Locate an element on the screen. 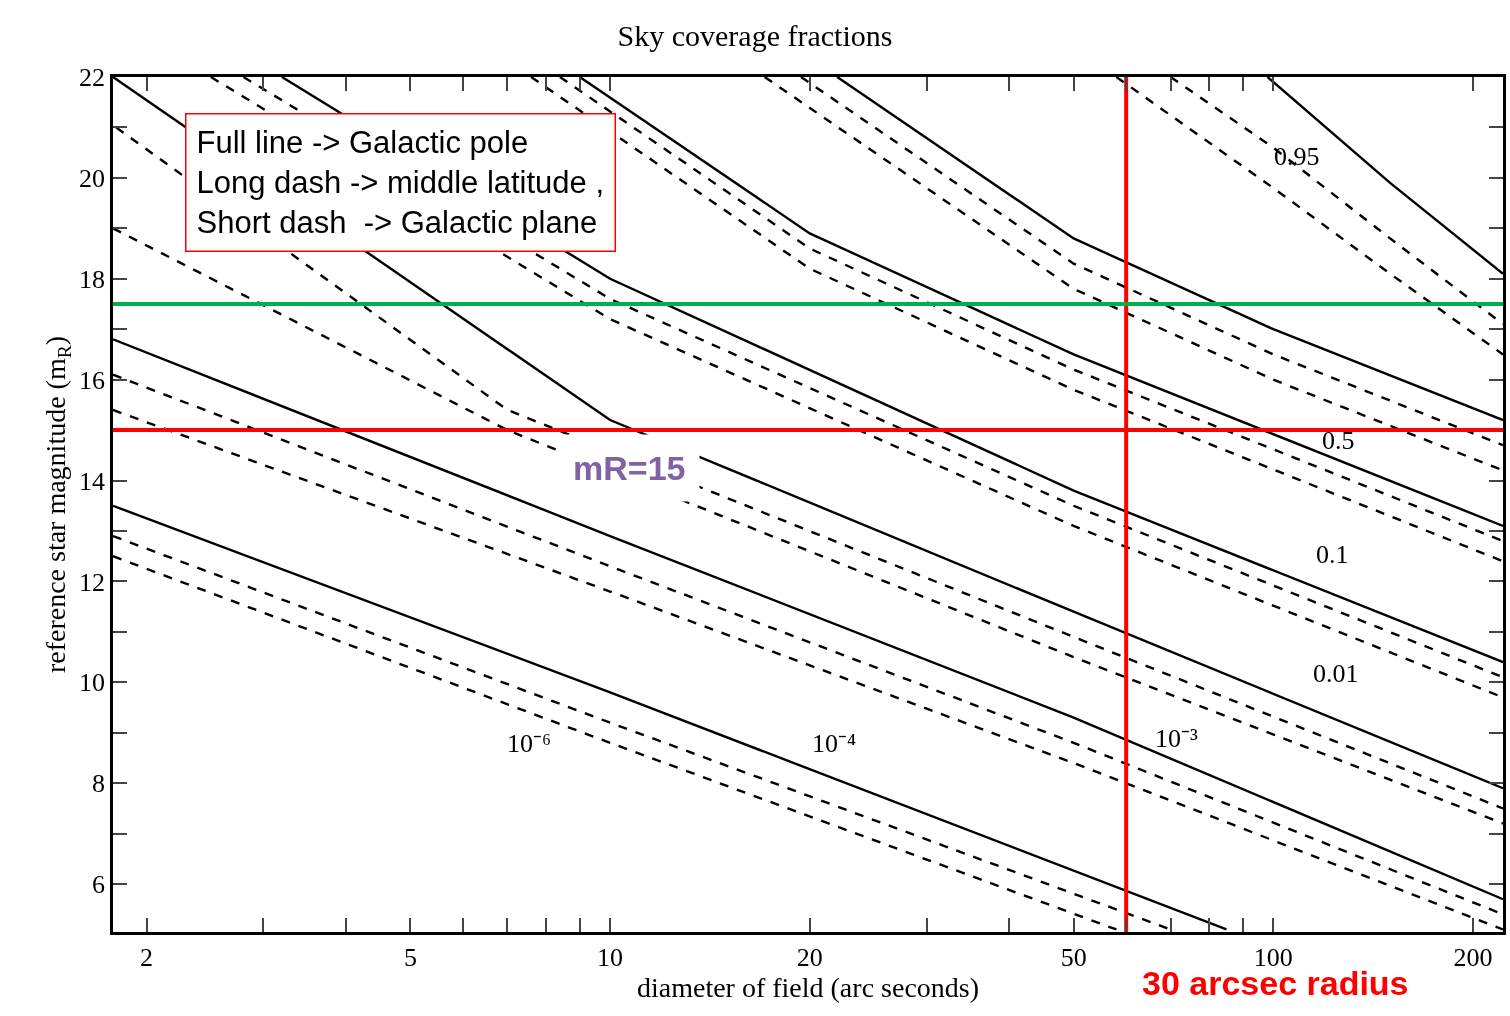  y-tick-label: 22 is located at coordinates (92, 78).